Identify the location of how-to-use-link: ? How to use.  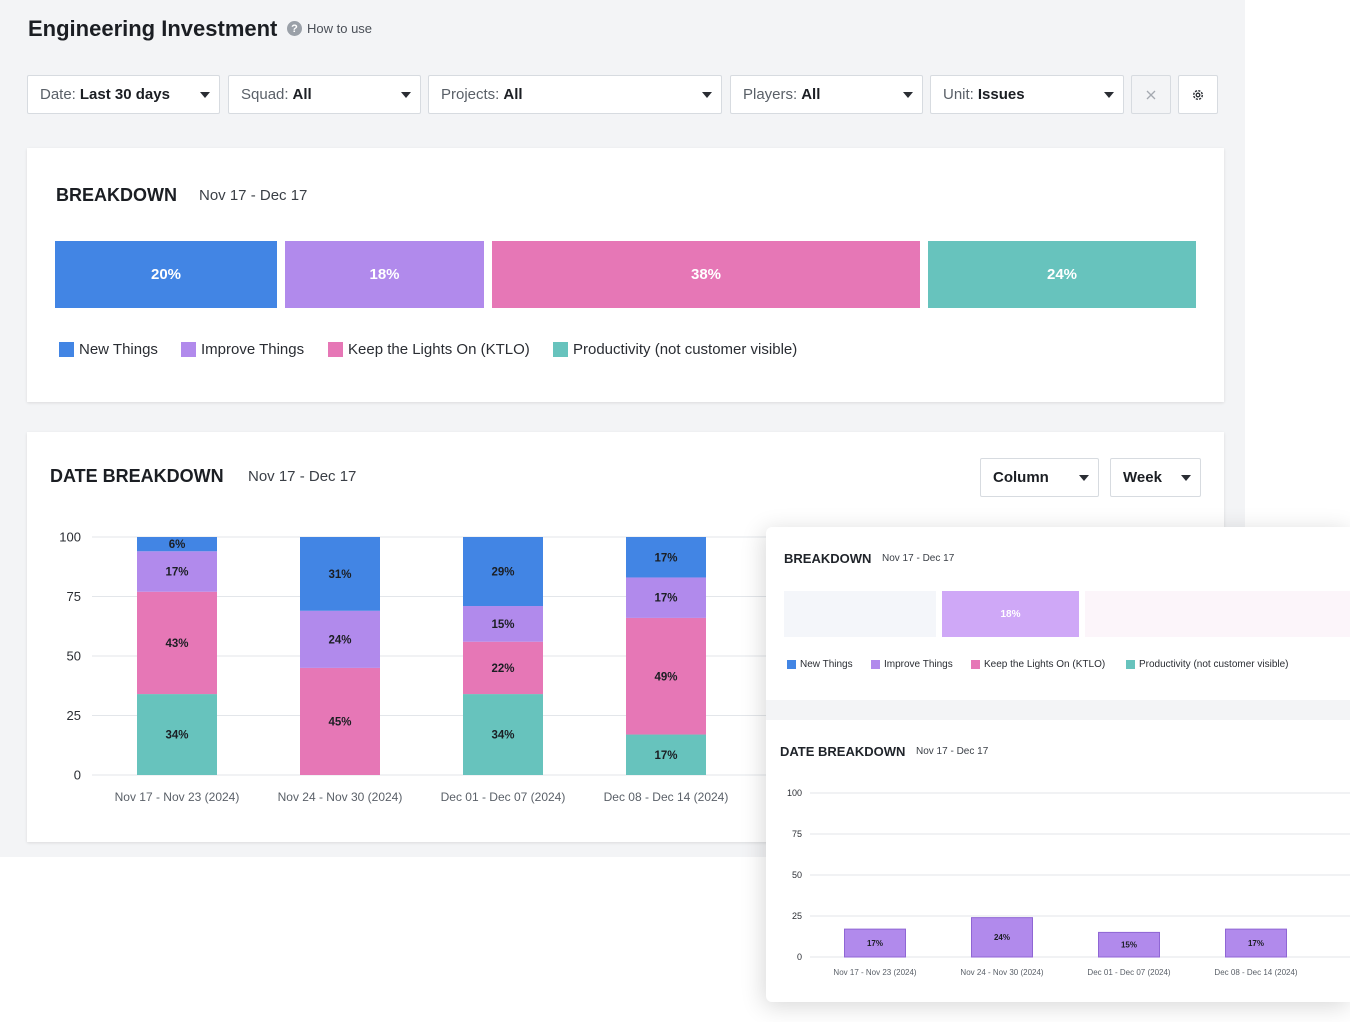
(329, 28).